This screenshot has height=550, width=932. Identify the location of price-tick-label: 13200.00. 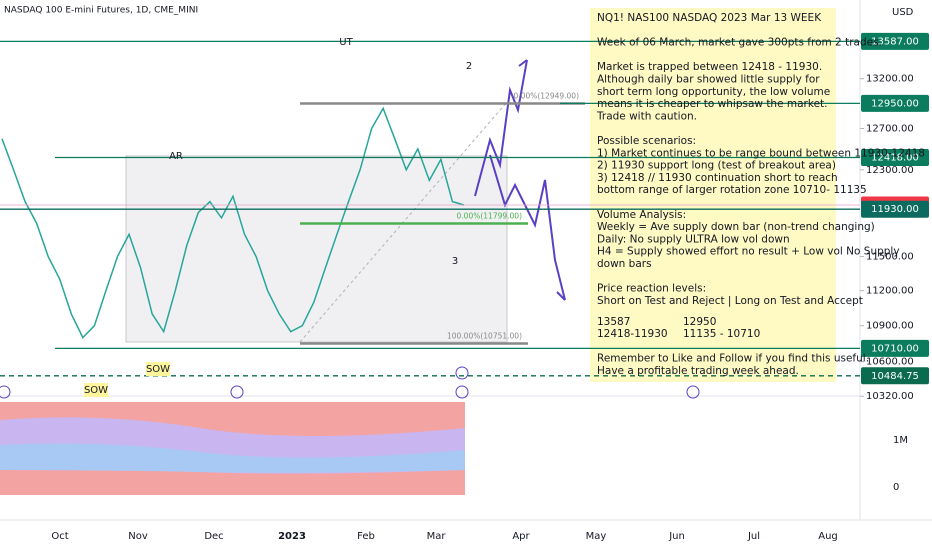
(890, 79).